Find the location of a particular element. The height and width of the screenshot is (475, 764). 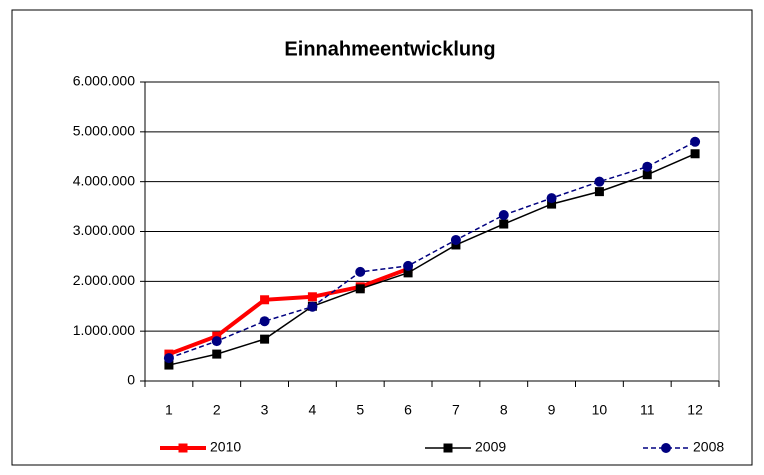

y-tick-label: 5.000.000 is located at coordinates (104, 131).